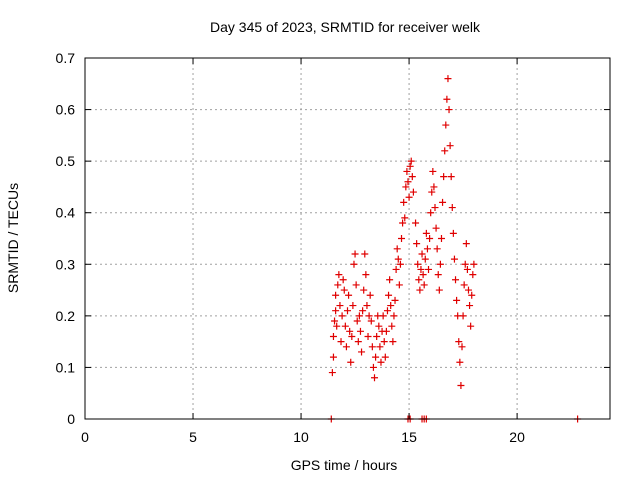  What do you see at coordinates (13, 238) in the screenshot?
I see `y-axis-label: SRMTID / TECUs` at bounding box center [13, 238].